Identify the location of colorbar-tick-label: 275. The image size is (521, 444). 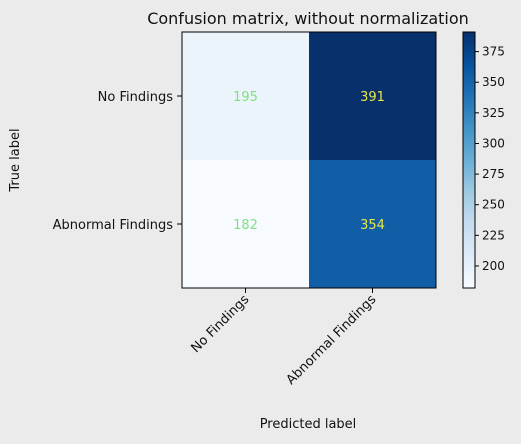
(493, 174).